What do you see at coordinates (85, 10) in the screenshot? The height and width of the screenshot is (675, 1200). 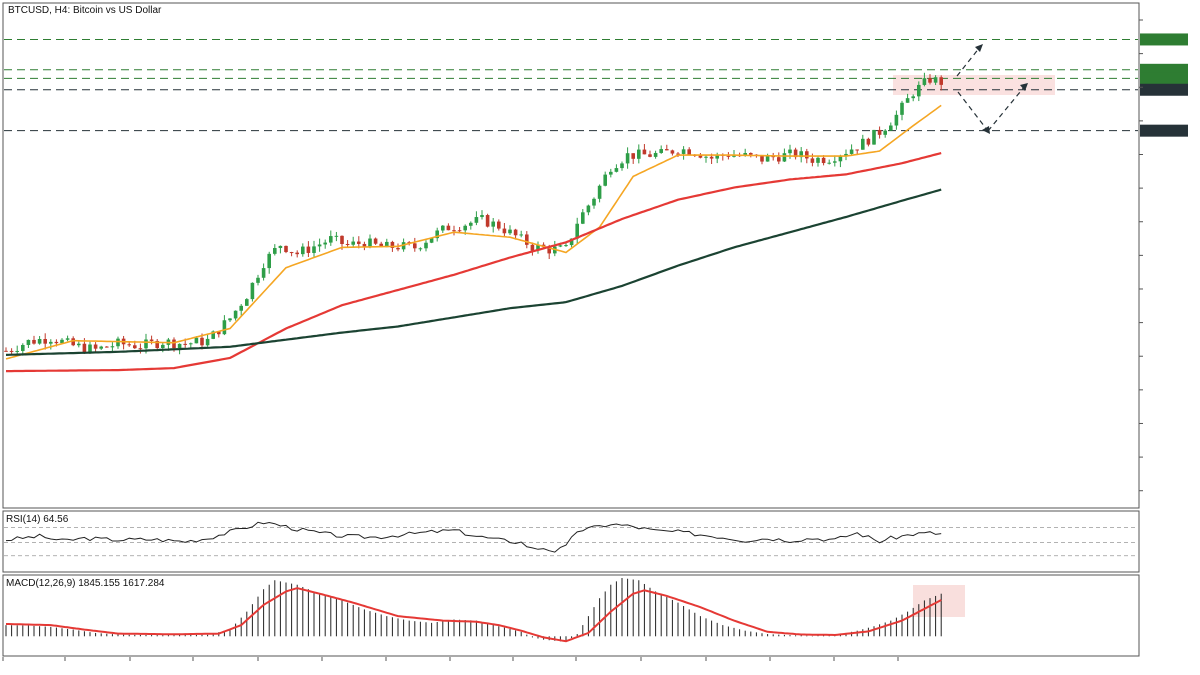 I see `chart-title: BTCUSD, H4: Bitcoin vs US Dollar` at bounding box center [85, 10].